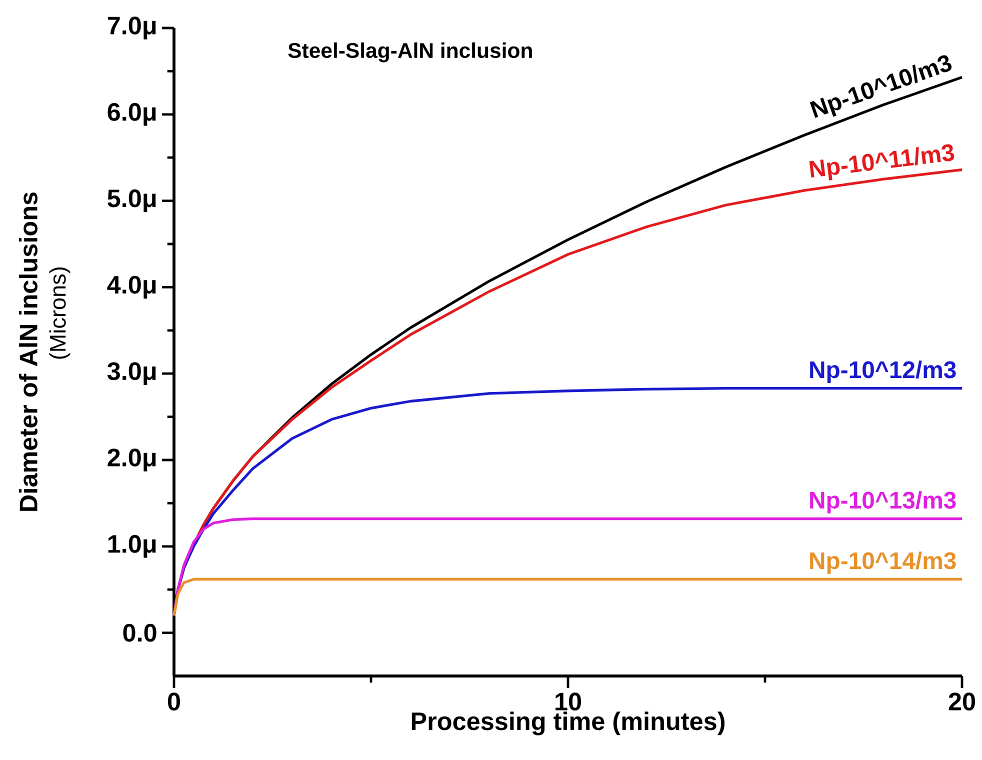  Describe the element at coordinates (139, 633) in the screenshot. I see `y-tick-label: 0.0` at that location.